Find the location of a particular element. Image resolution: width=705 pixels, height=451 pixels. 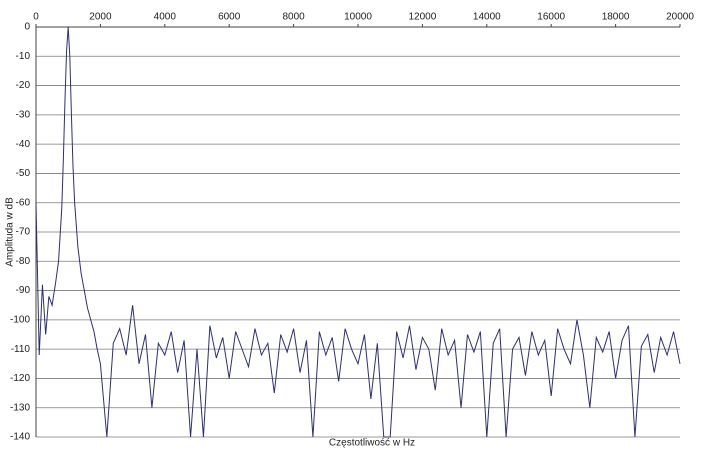

x-tick-label: 12000 is located at coordinates (422, 17).